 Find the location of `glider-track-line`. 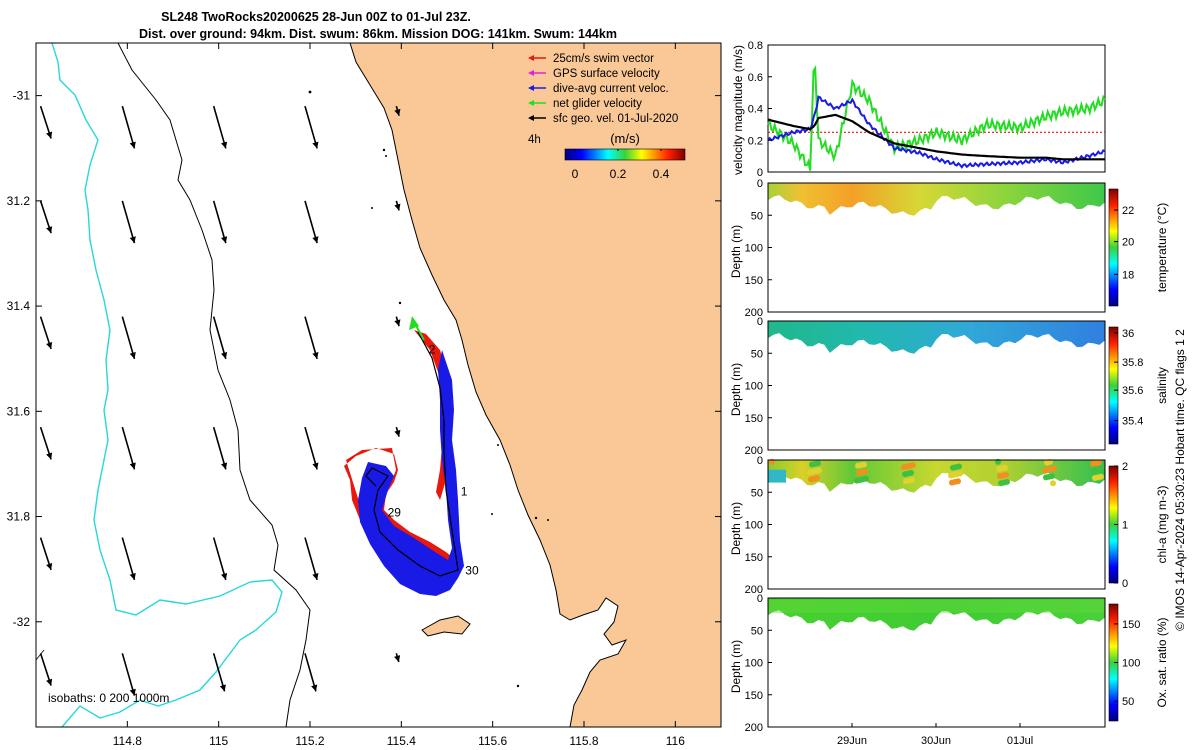

glider-track-line is located at coordinates (412, 454).